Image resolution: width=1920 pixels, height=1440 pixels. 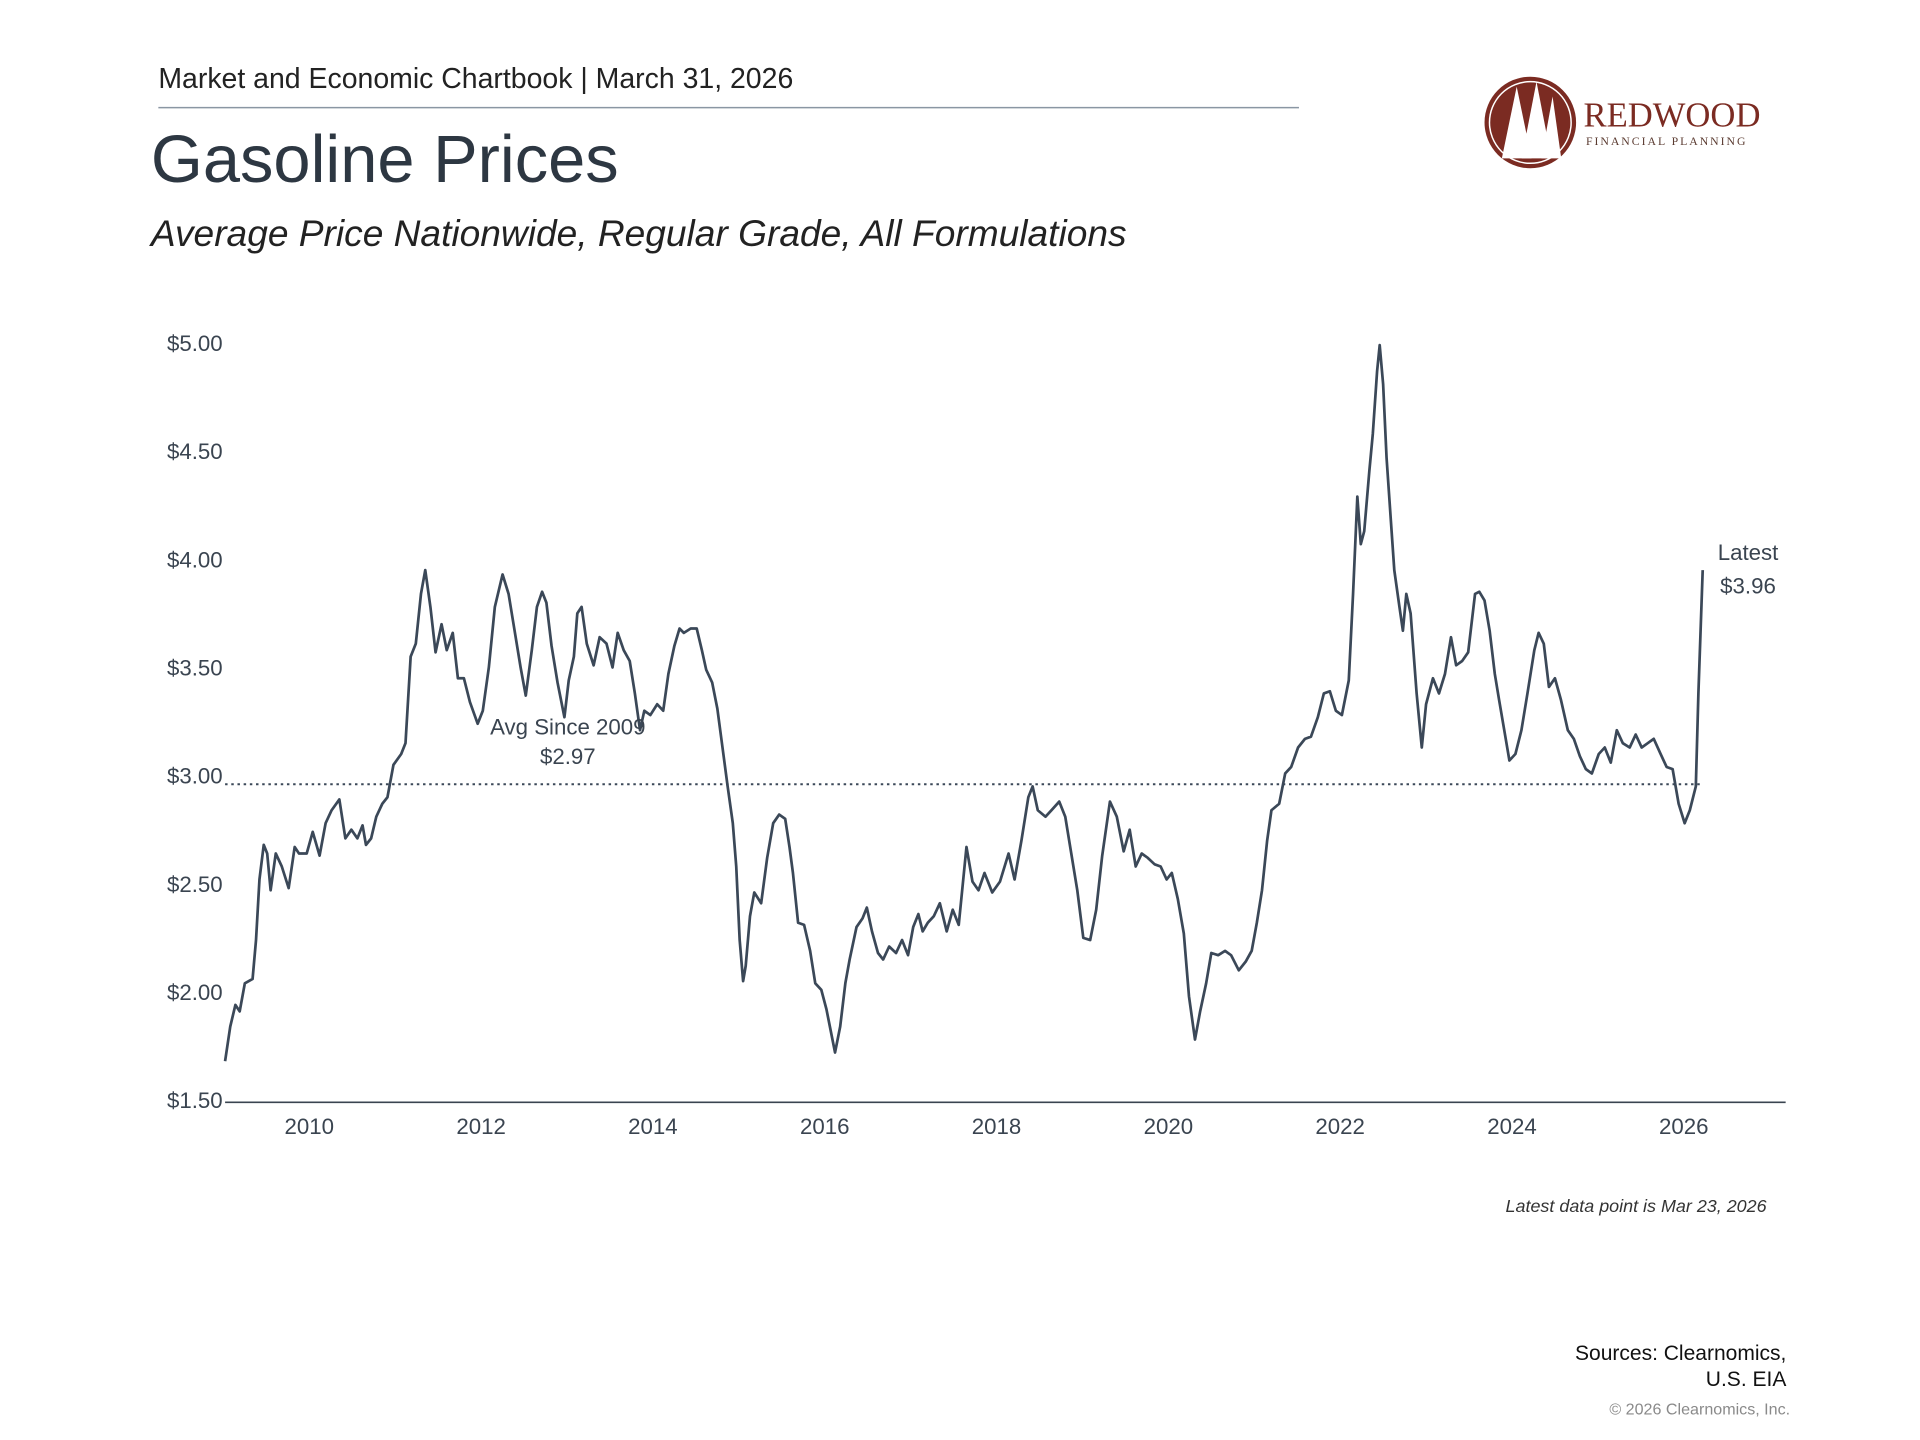 What do you see at coordinates (1699, 1410) in the screenshot?
I see `copyright: © 2026 Clearnomics, Inc.` at bounding box center [1699, 1410].